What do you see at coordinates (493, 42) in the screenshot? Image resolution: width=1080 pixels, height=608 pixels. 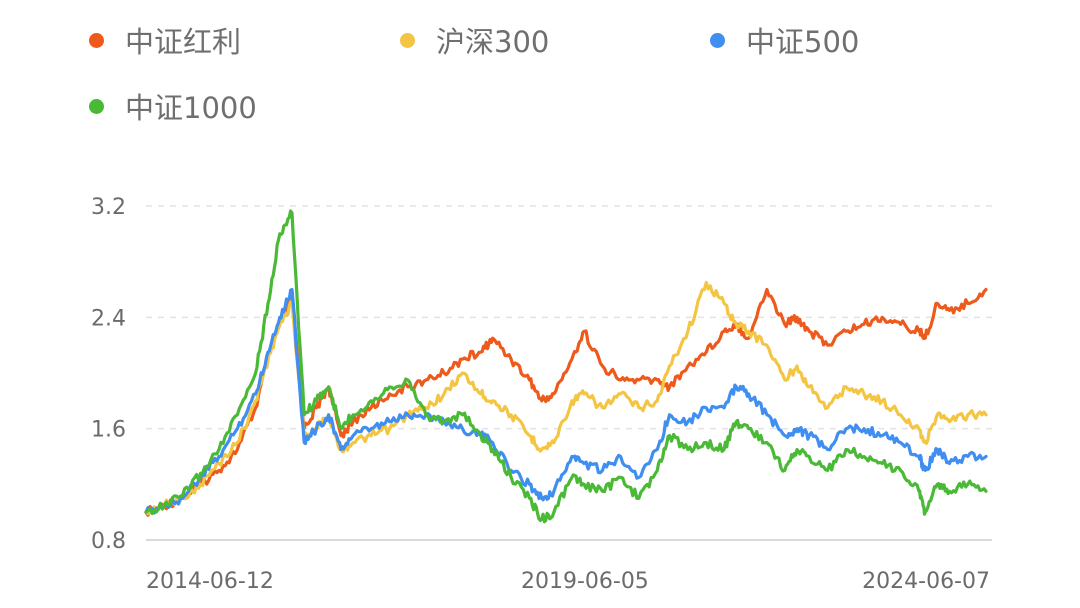 I see `legend-label-csi-300: 沪深300` at bounding box center [493, 42].